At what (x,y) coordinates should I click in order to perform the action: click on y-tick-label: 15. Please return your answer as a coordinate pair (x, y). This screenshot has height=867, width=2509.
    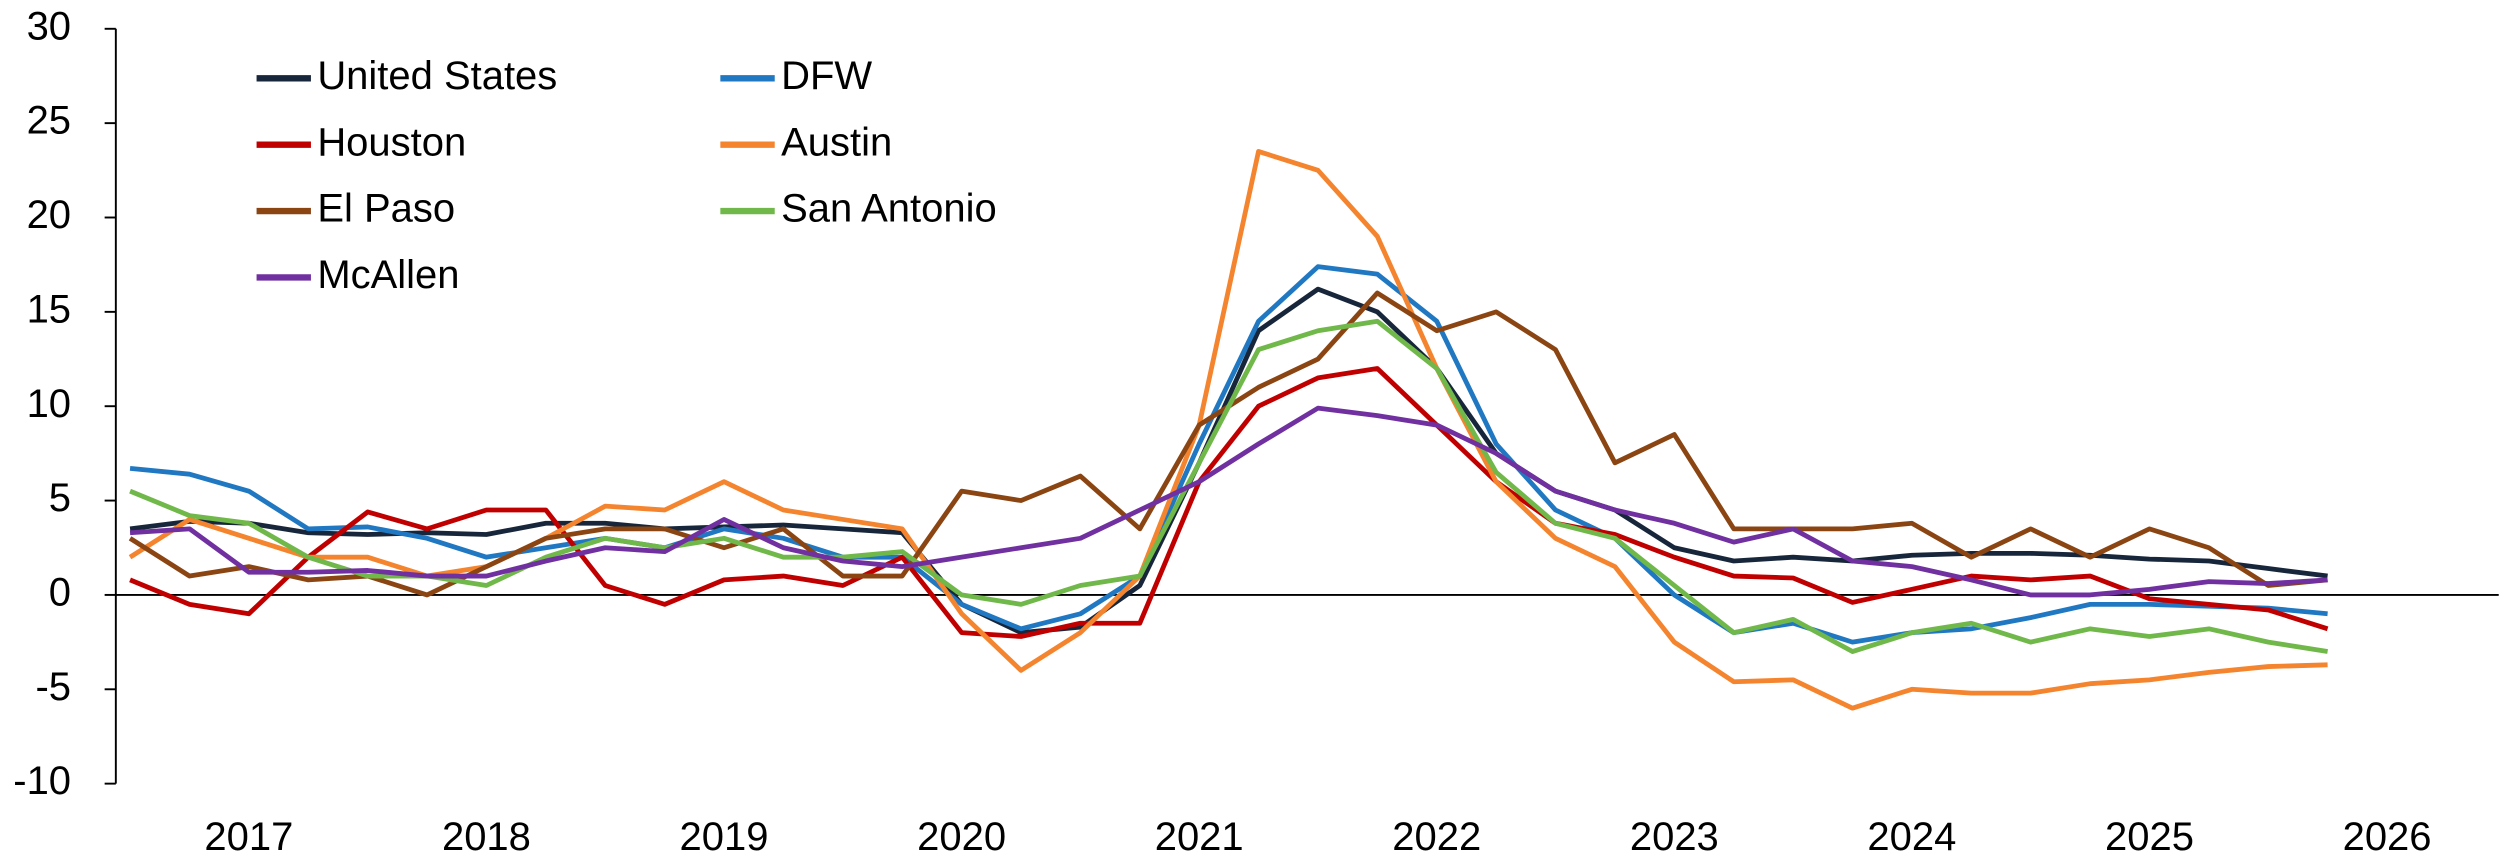
    Looking at the image, I should click on (49, 309).